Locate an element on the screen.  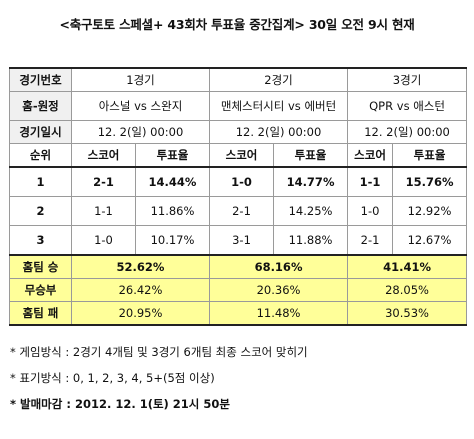
game-2-header: 2경기 is located at coordinates (279, 79).